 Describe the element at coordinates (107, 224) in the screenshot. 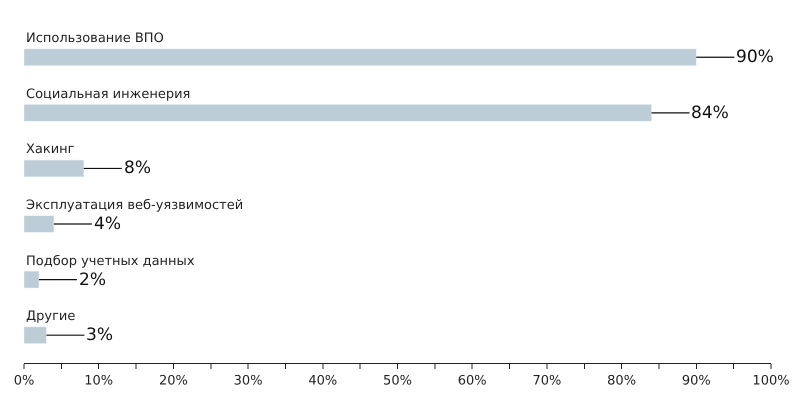

I see `data-label: 4%` at that location.